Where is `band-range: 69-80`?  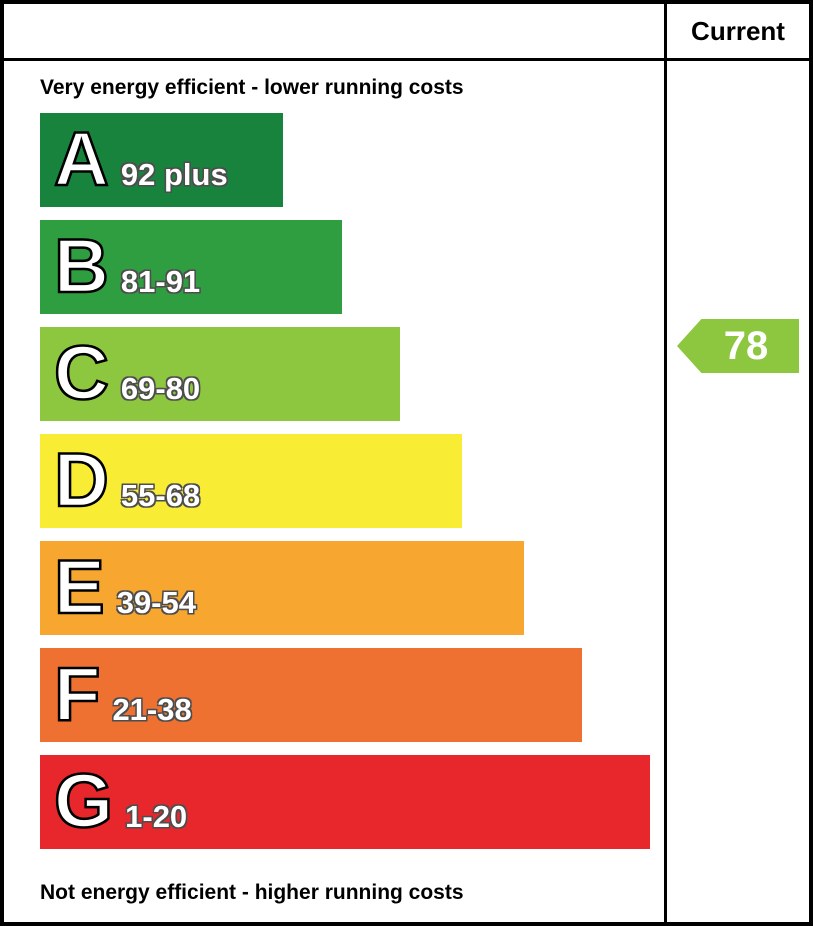
band-range: 69-80 is located at coordinates (160, 388).